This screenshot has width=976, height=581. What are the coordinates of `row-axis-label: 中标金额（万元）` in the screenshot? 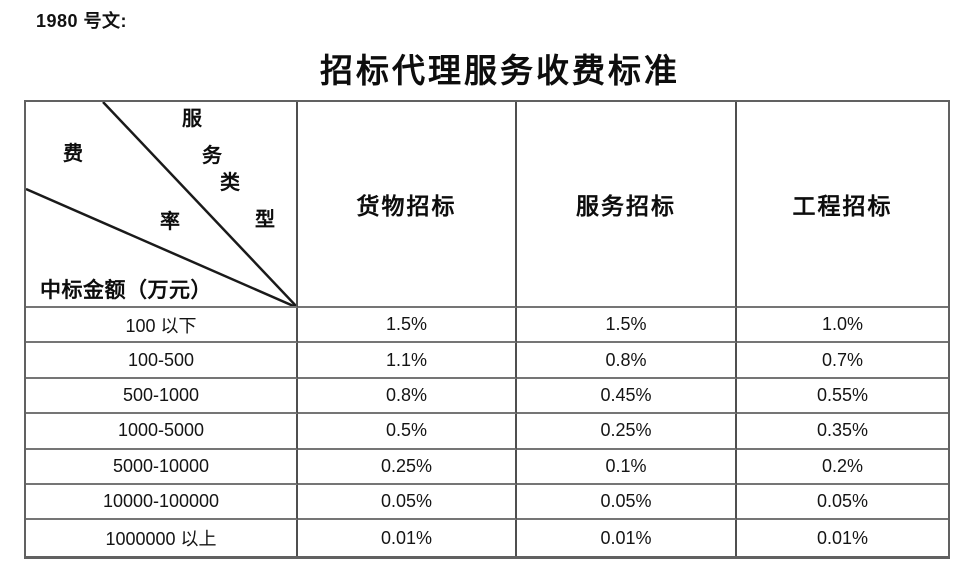 It's located at (126, 290).